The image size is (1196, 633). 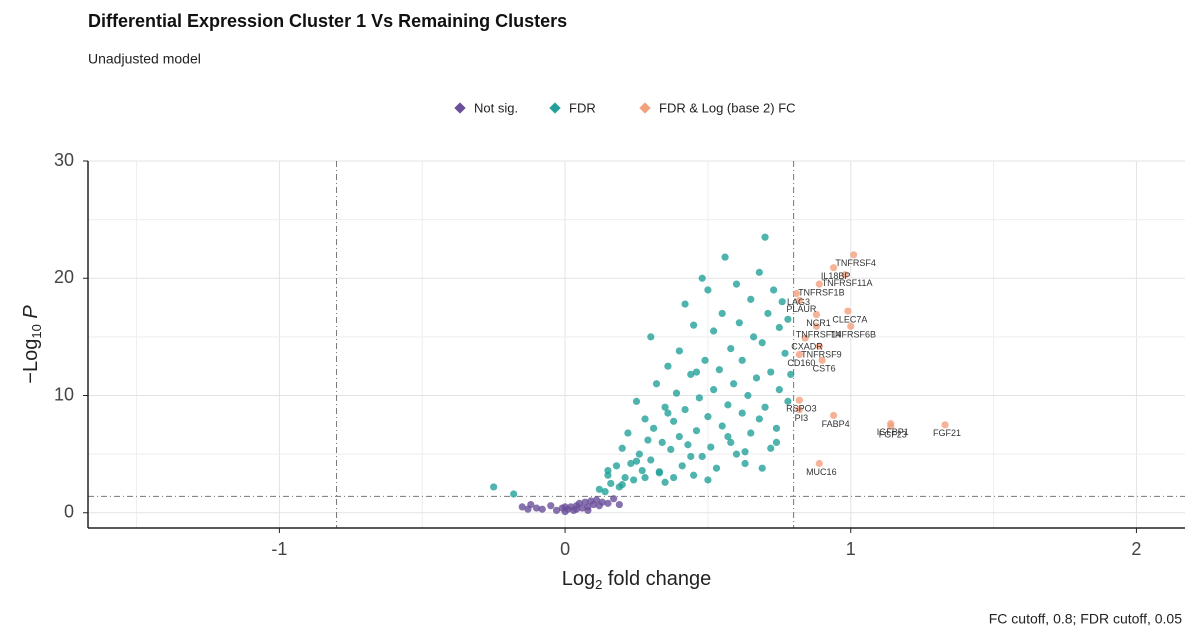 What do you see at coordinates (818, 323) in the screenshot?
I see `point-label: NCR1` at bounding box center [818, 323].